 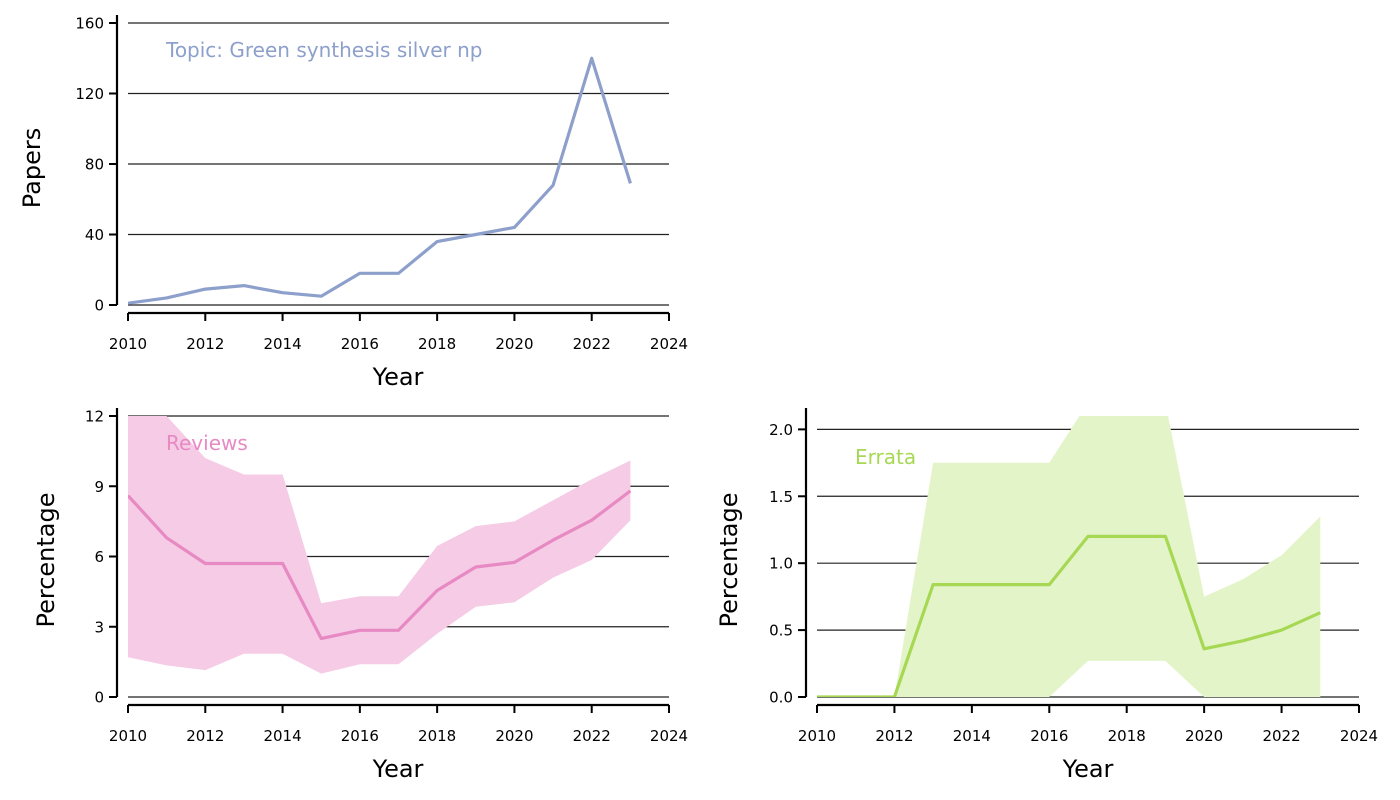 What do you see at coordinates (781, 497) in the screenshot?
I see `y-tick-label: 1.5` at bounding box center [781, 497].